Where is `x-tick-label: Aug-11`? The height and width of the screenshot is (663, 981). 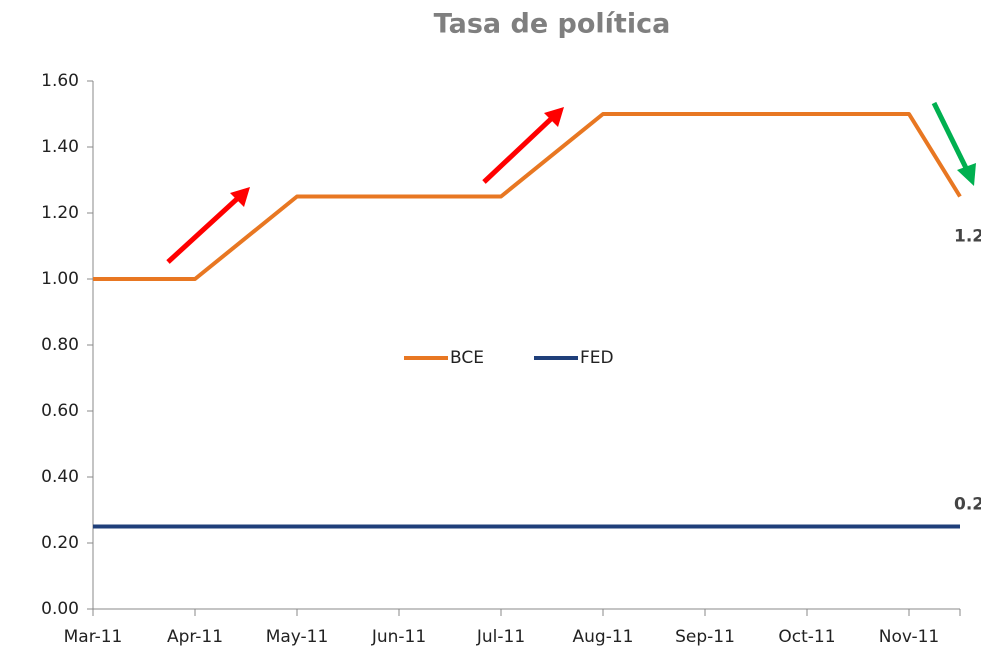
x-tick-label: Aug-11 is located at coordinates (603, 637).